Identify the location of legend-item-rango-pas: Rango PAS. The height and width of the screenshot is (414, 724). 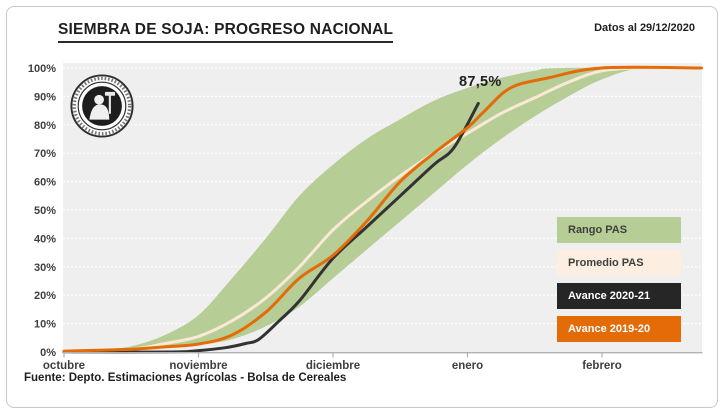
(619, 230).